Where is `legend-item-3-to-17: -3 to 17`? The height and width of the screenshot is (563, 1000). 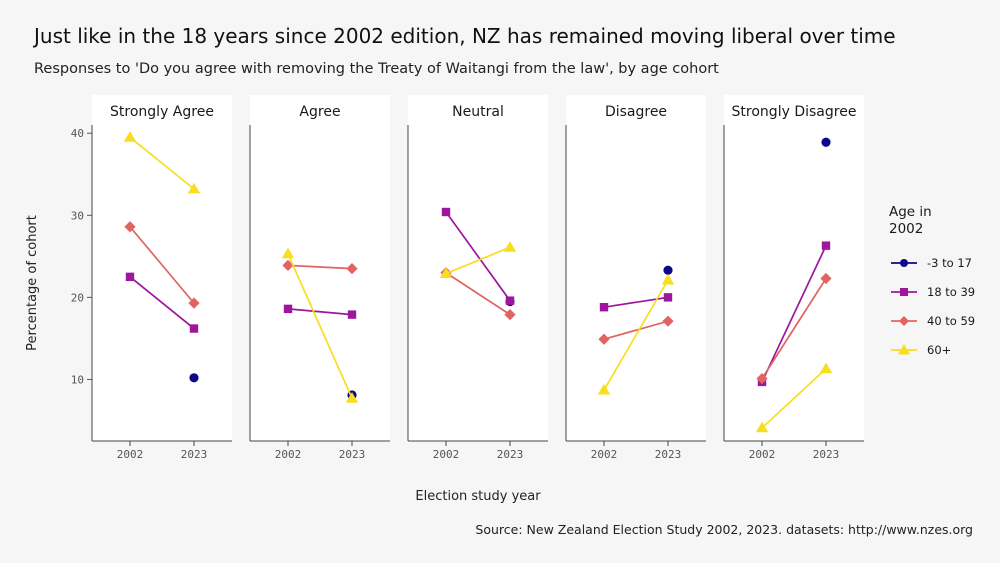 legend-item-3-to-17: -3 to 17 is located at coordinates (932, 262).